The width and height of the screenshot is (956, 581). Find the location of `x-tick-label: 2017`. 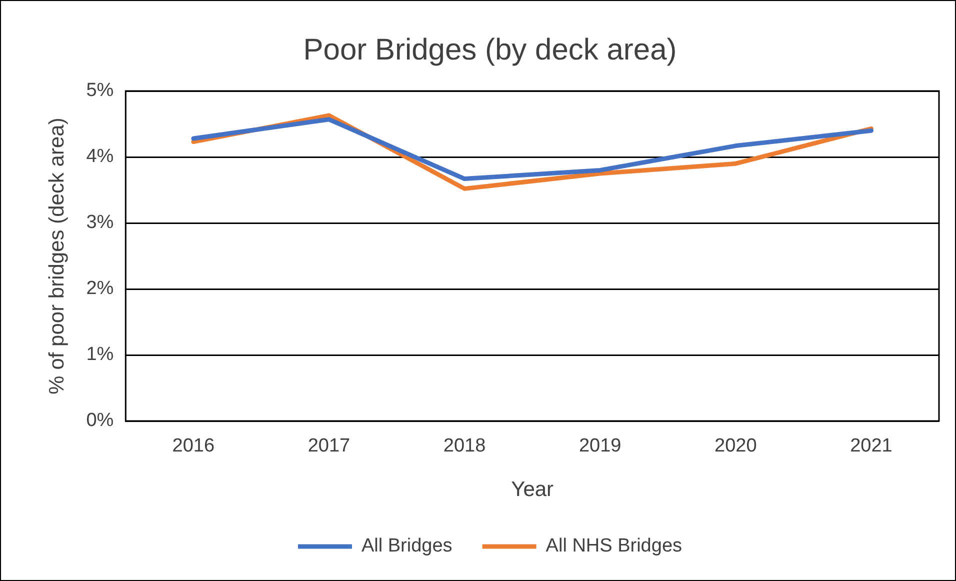

x-tick-label: 2017 is located at coordinates (329, 446).